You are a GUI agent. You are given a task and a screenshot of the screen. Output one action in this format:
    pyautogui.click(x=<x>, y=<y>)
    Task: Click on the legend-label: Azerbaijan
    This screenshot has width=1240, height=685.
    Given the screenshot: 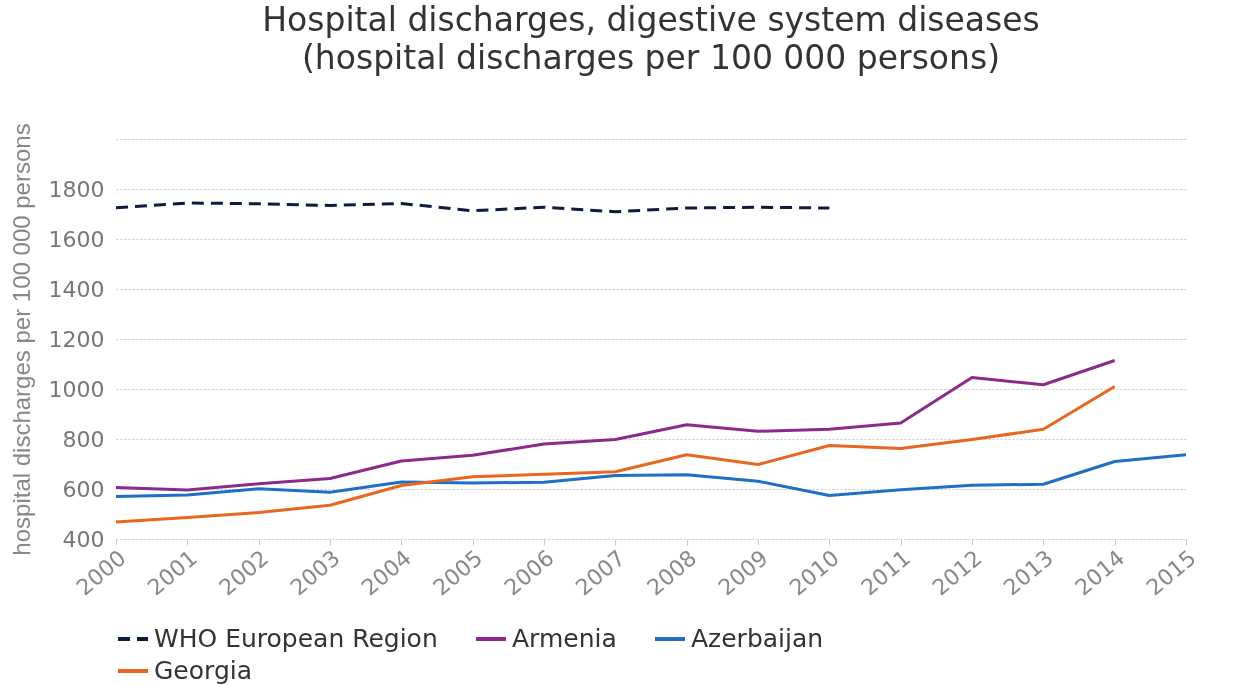 What is the action you would take?
    pyautogui.click(x=757, y=638)
    